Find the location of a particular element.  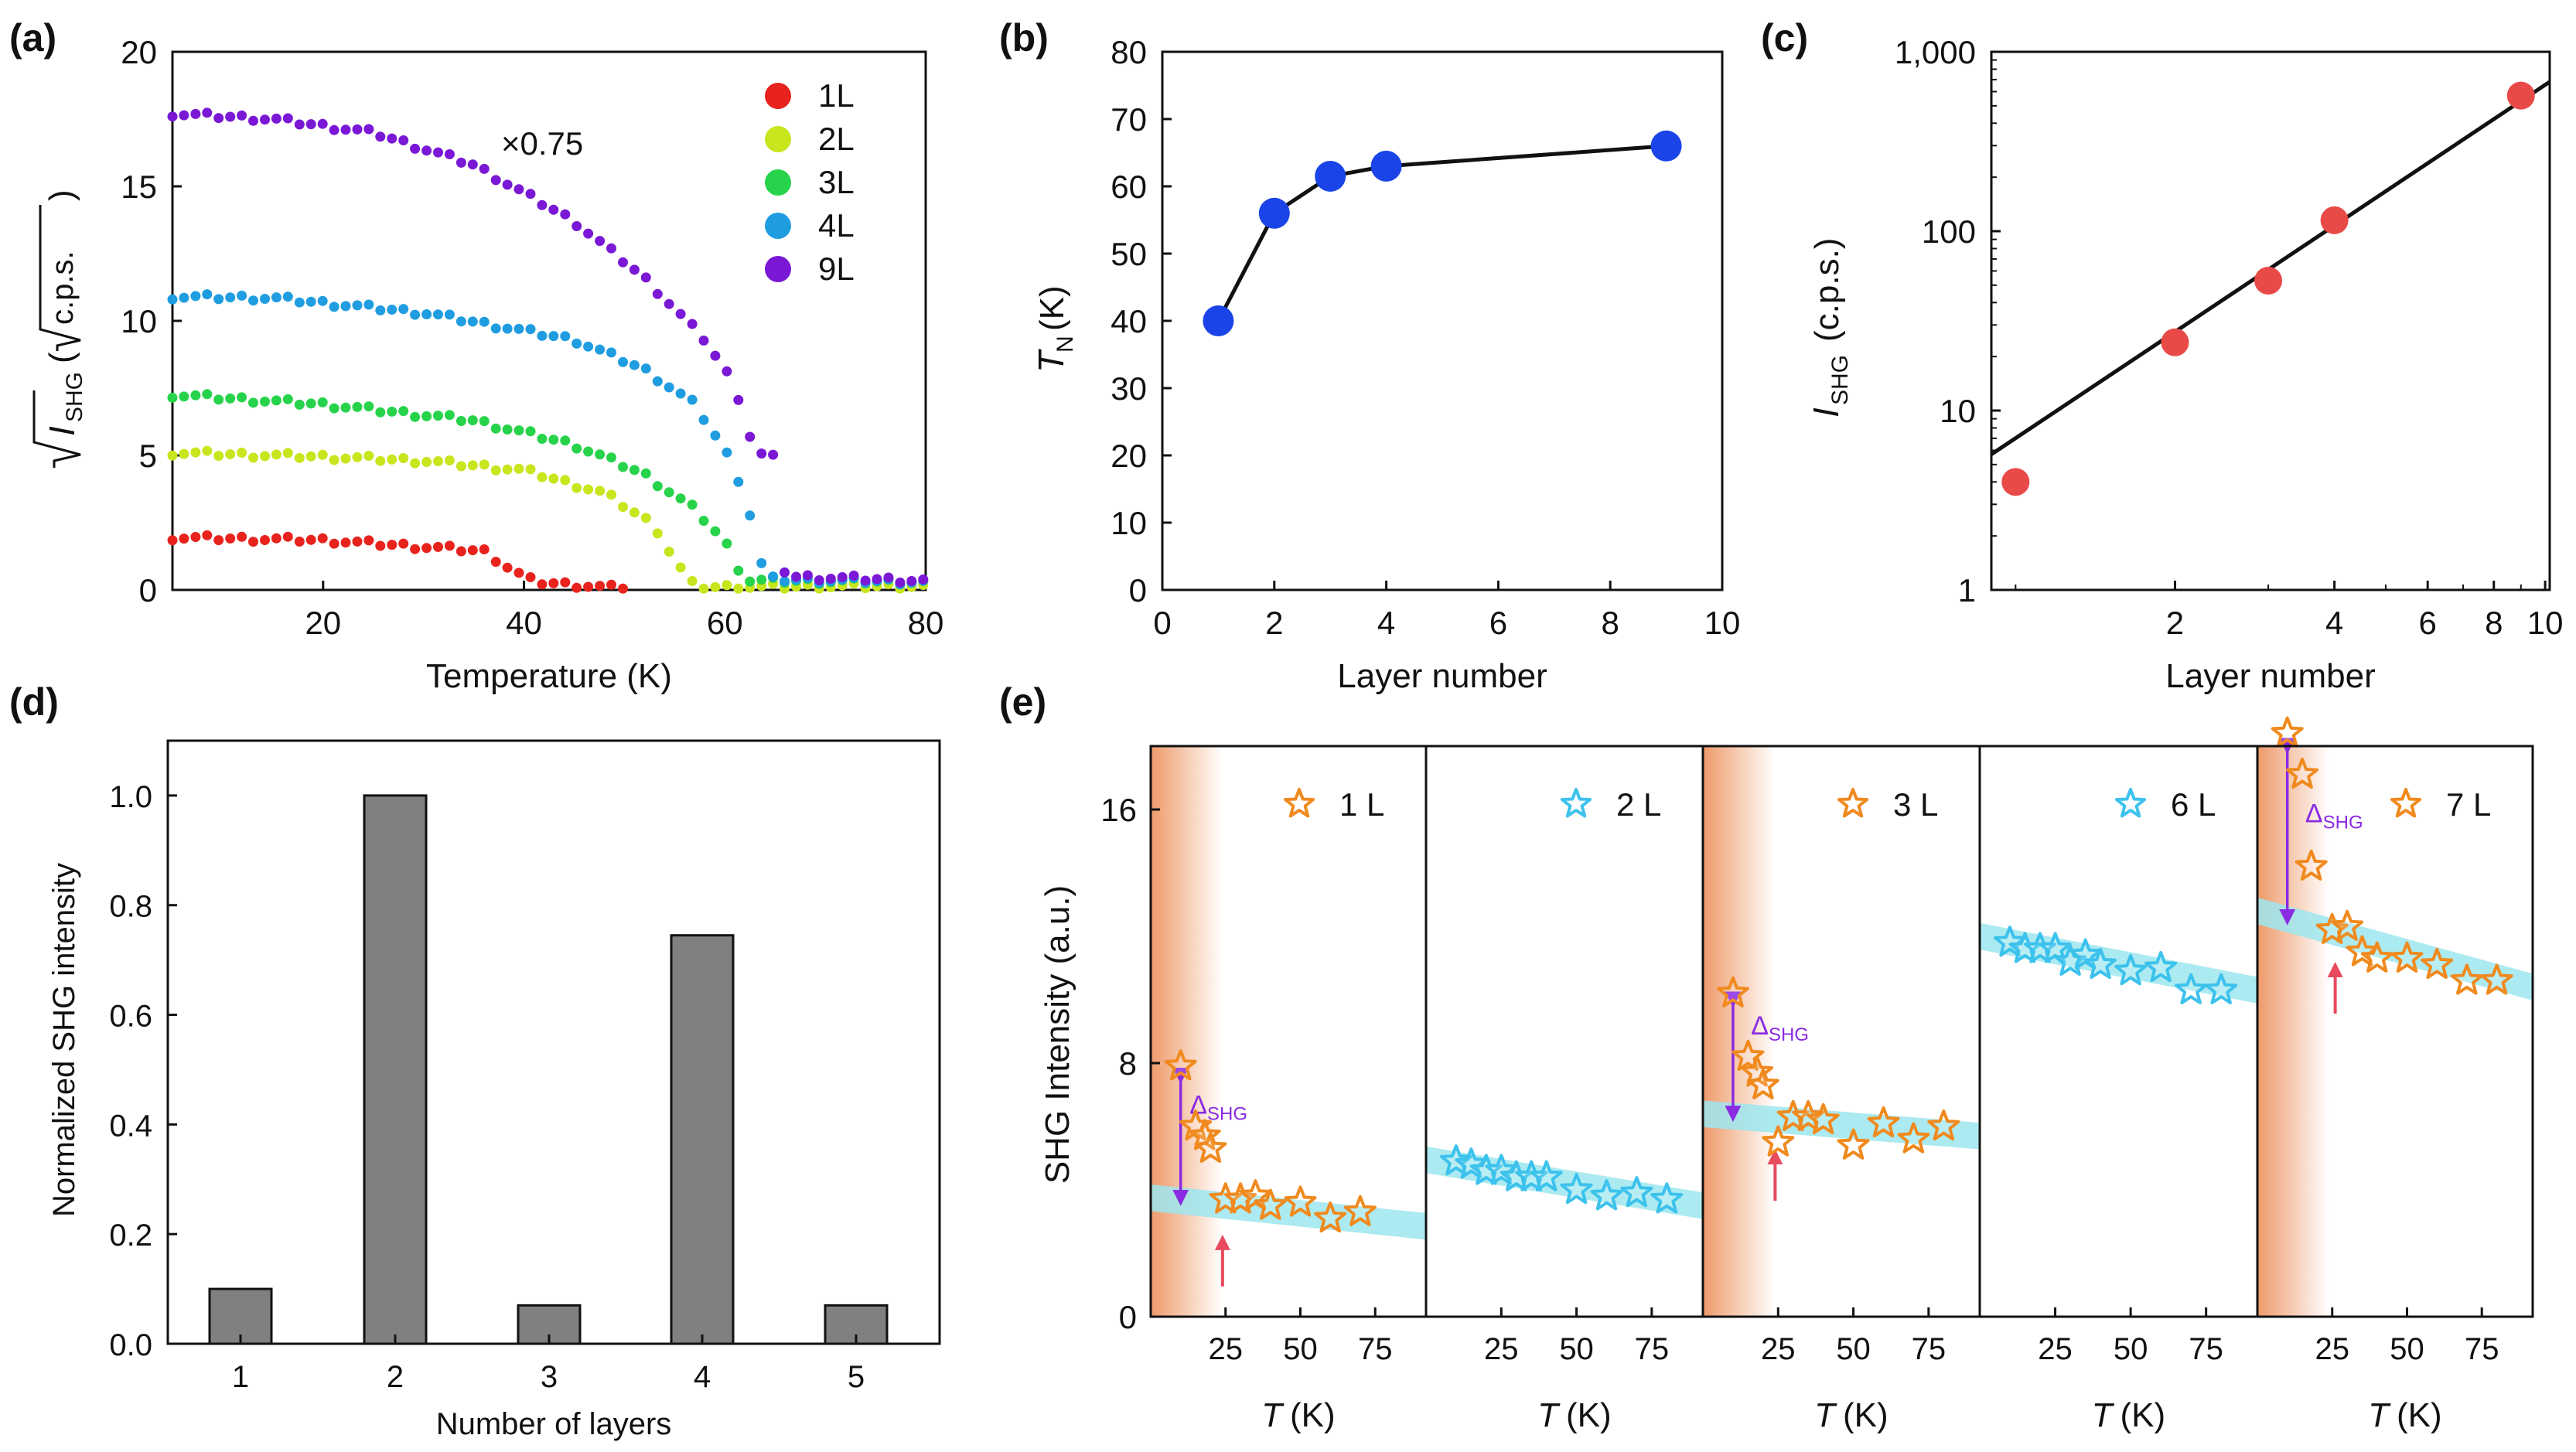

x-label-unit: (K) is located at coordinates (2419, 1415).